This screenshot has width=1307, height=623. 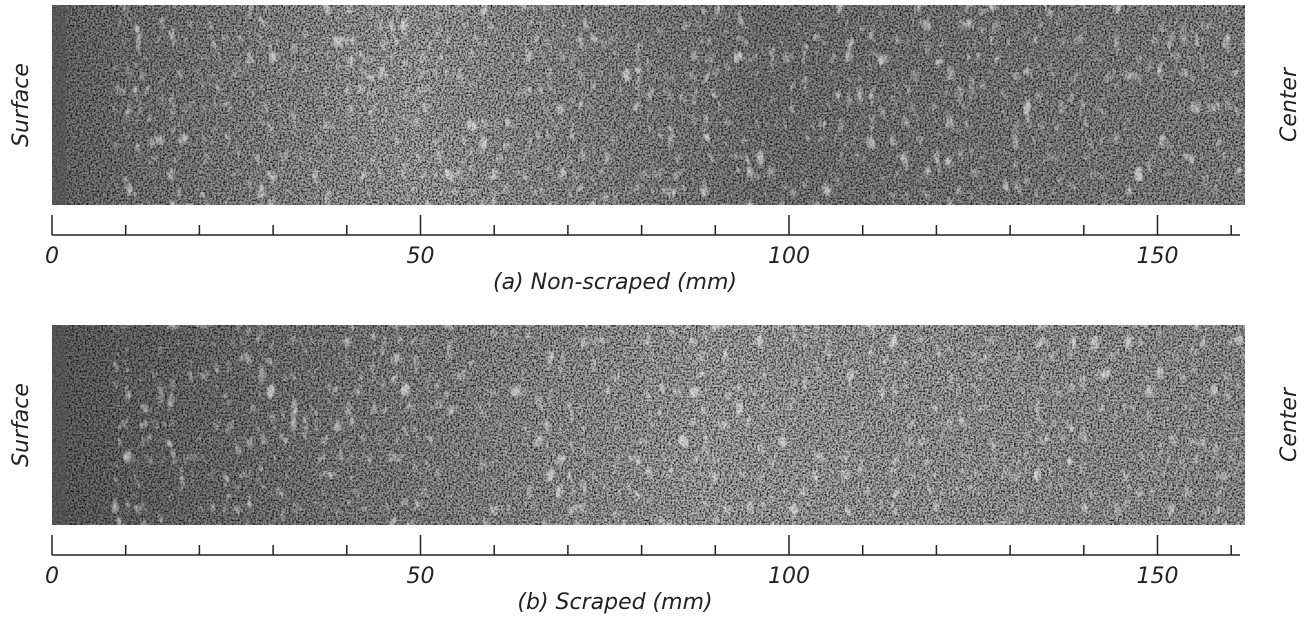 I want to click on caption: (a) Non-scraped (mm), so click(x=615, y=282).